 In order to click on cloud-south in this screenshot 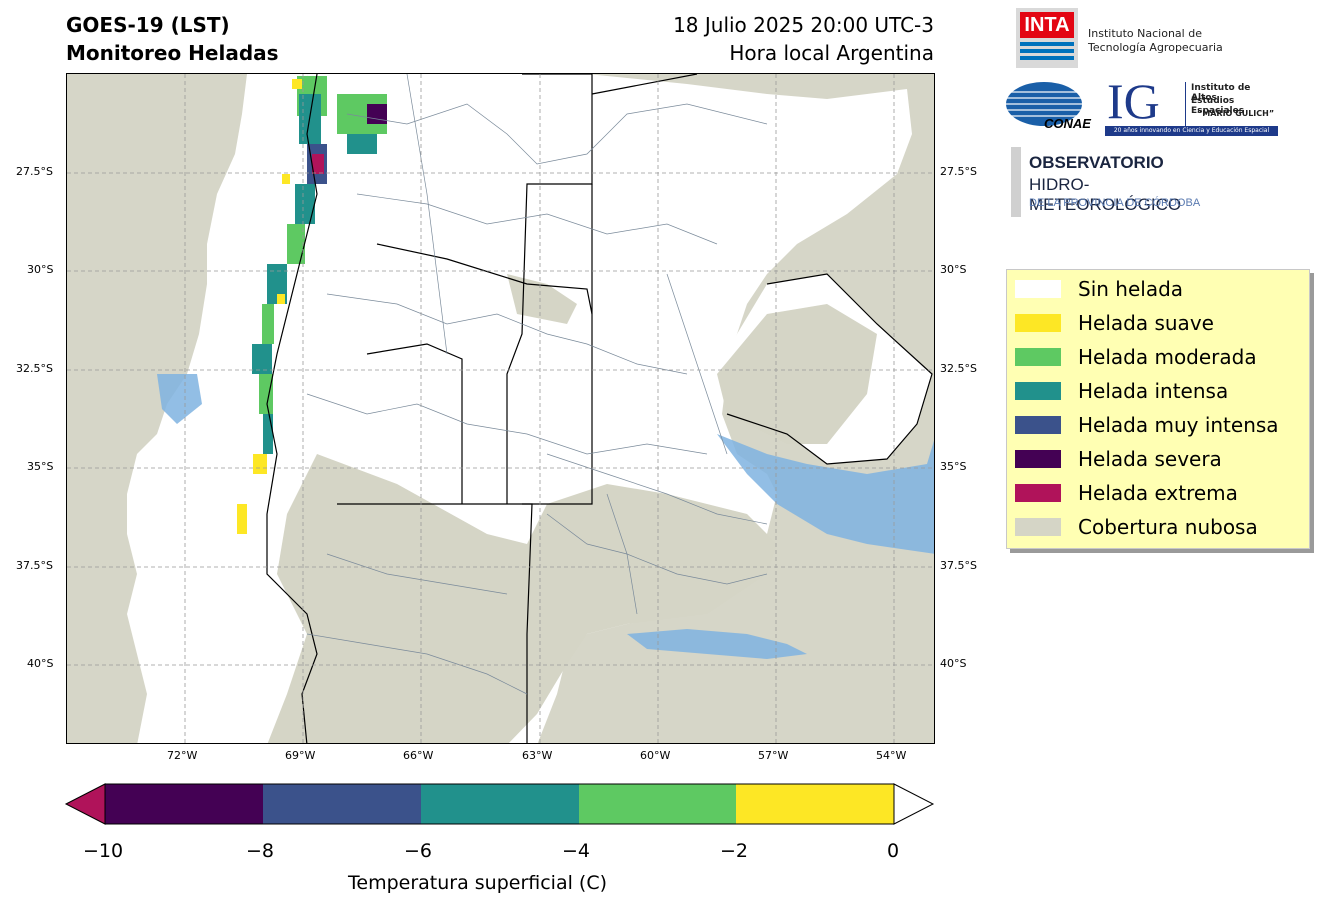, I will do `click(522, 598)`.